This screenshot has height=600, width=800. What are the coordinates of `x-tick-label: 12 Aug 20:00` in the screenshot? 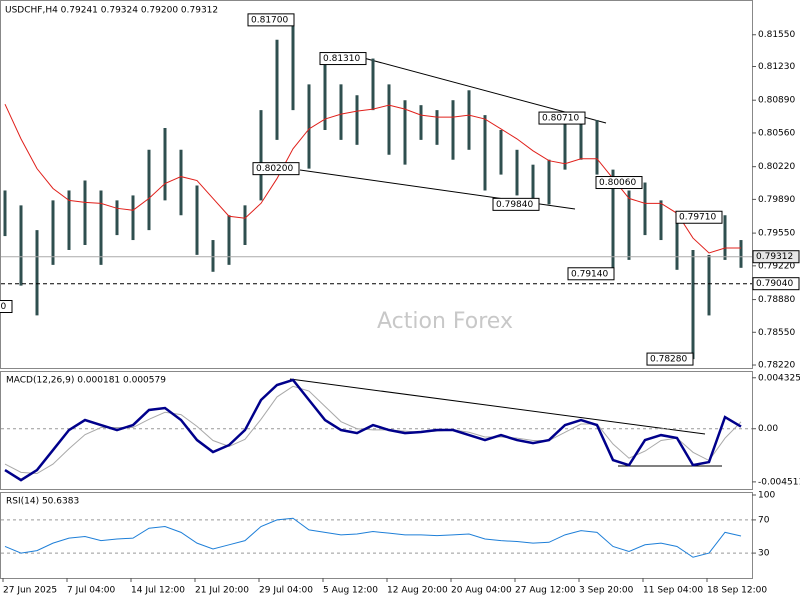 It's located at (417, 591).